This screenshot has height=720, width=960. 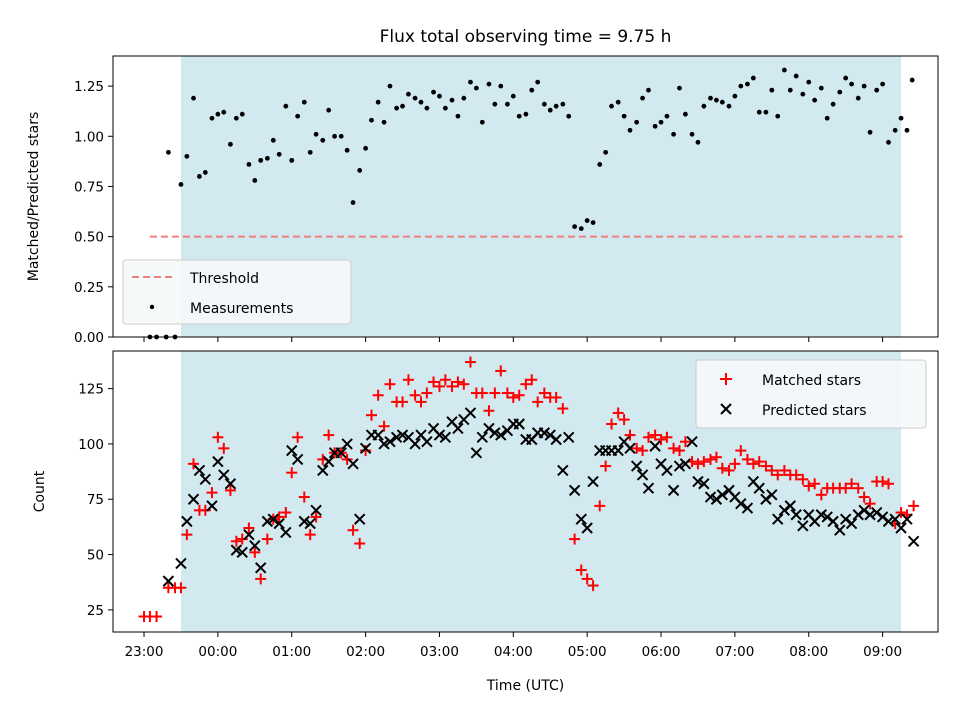 I want to click on legend-matched-label: Matched stars, so click(x=811, y=381).